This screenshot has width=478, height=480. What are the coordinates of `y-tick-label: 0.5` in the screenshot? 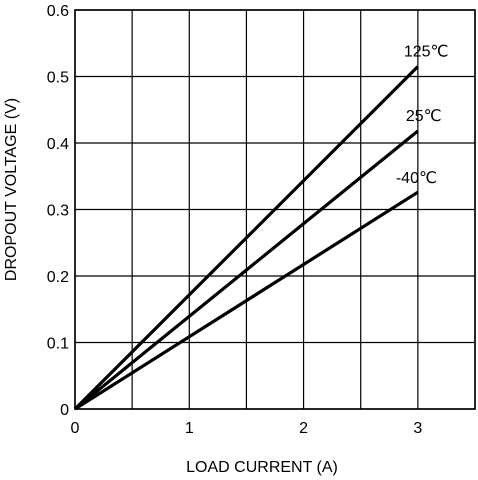 It's located at (58, 78).